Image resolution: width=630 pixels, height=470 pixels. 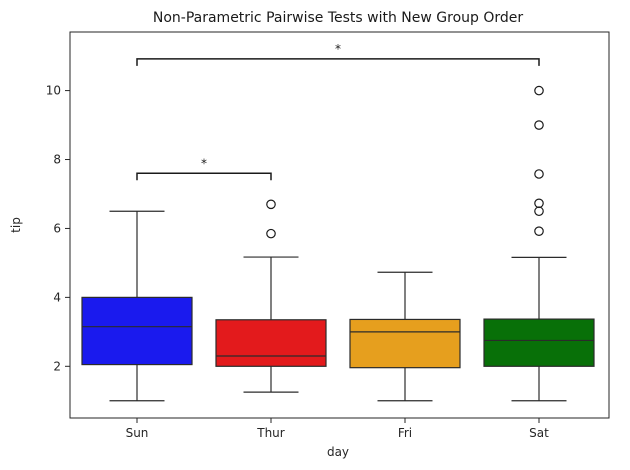 I want to click on x-axis-label: day, so click(x=338, y=452).